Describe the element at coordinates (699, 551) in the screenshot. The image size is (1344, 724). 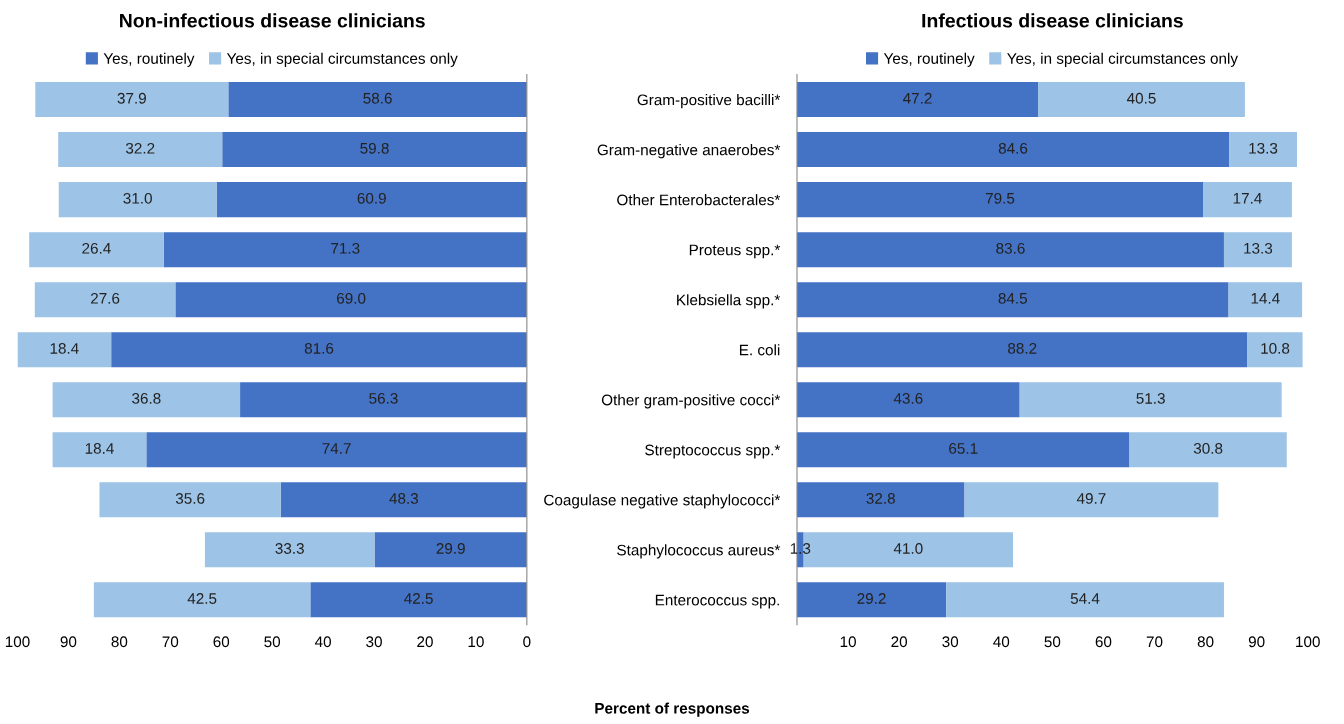
I see `y-tick-label: Staphylococcus aureus*` at that location.